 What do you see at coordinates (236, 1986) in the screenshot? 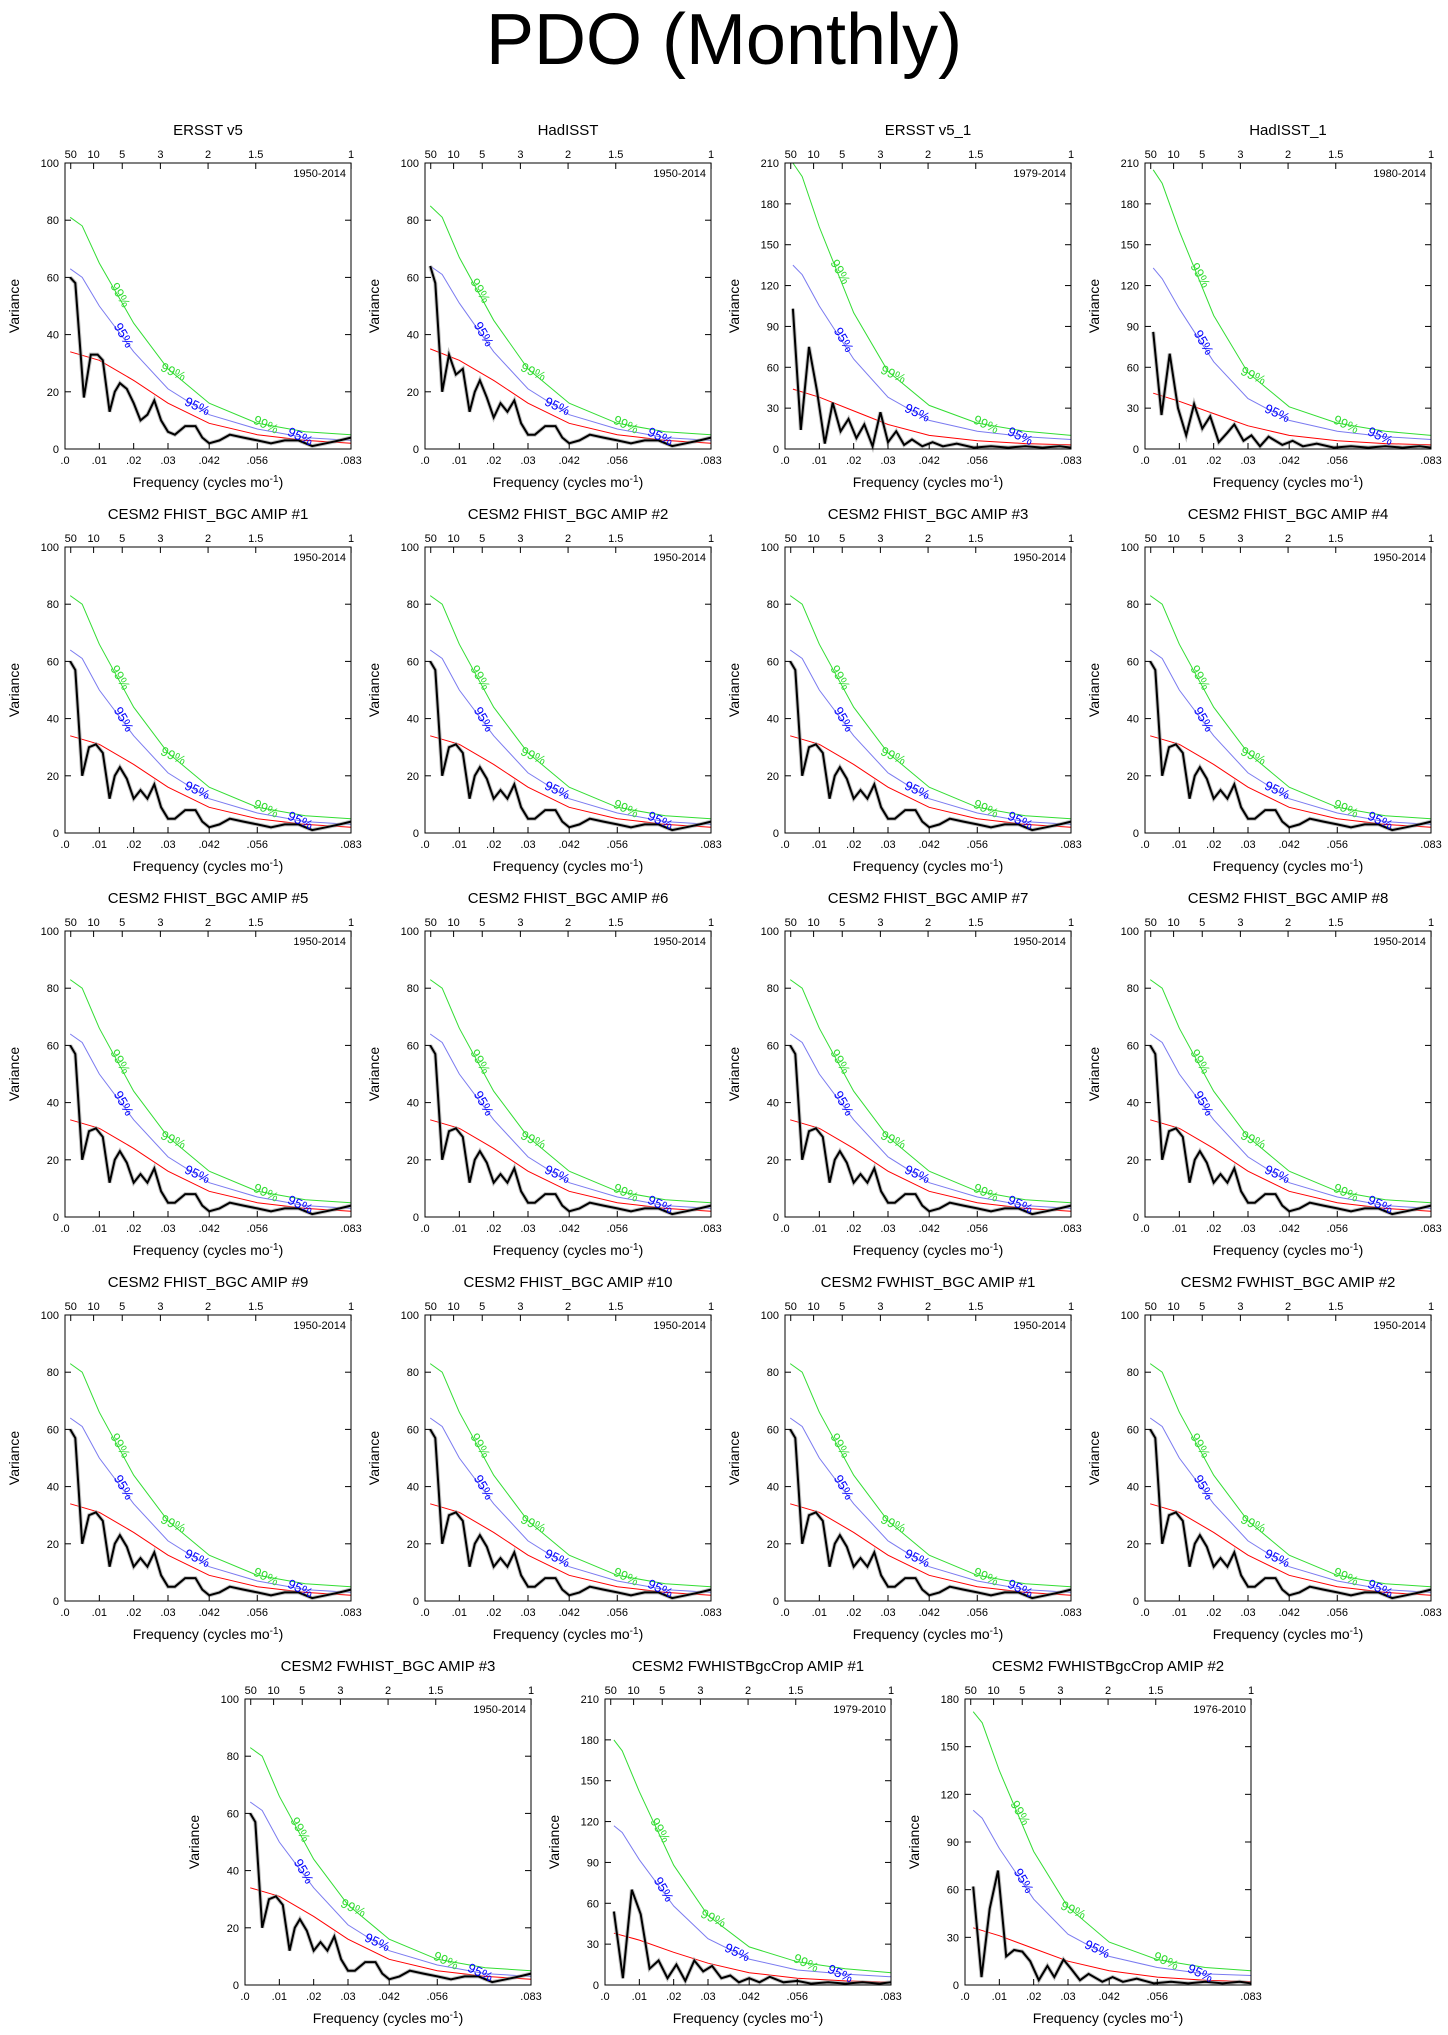
I see `y-tick-label: 0` at bounding box center [236, 1986].